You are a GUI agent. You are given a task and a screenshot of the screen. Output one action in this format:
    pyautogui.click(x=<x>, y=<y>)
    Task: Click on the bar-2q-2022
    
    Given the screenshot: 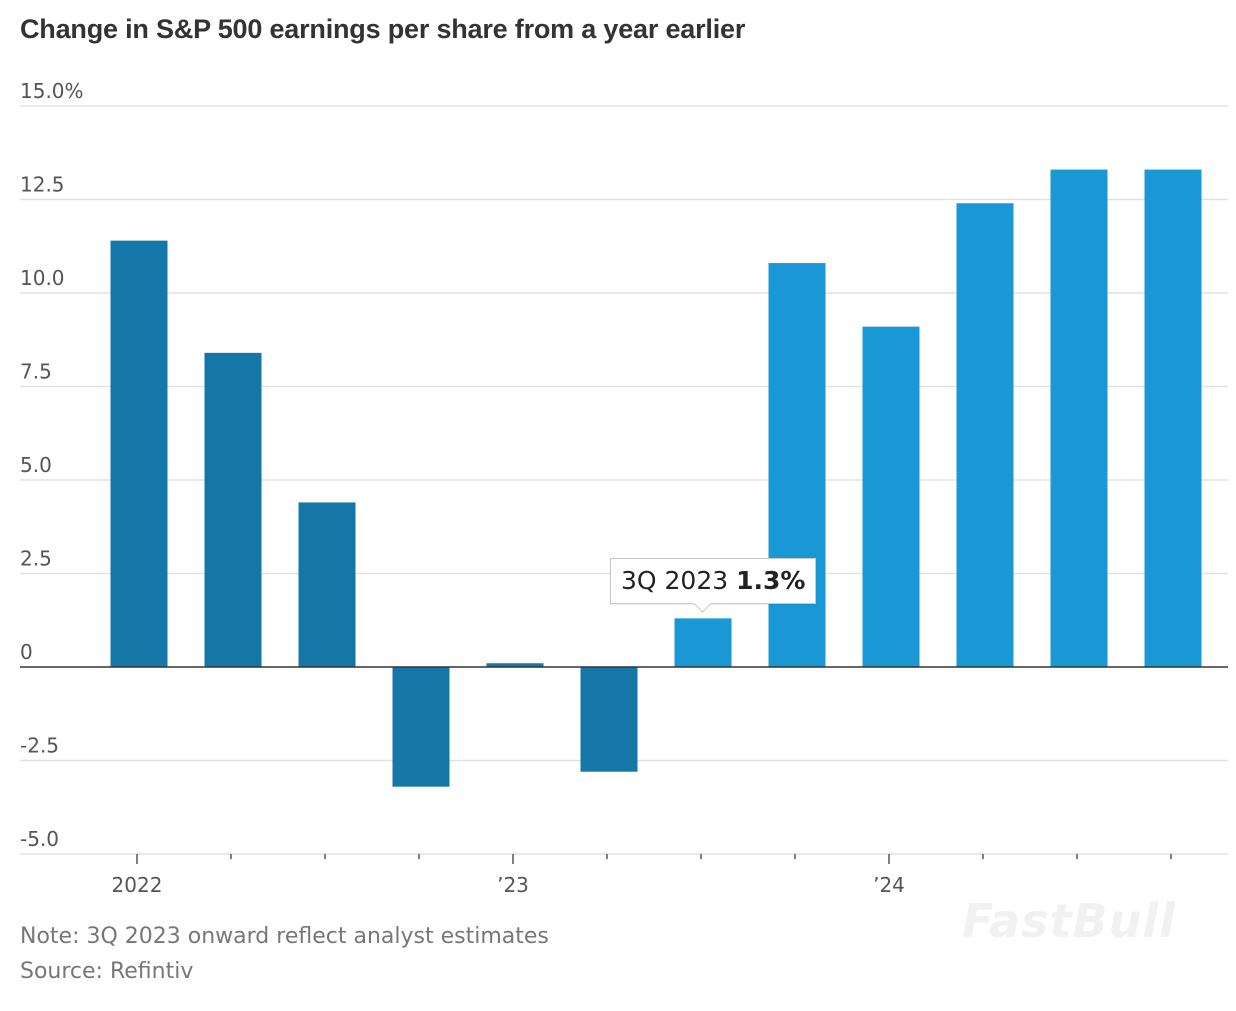 What is the action you would take?
    pyautogui.click(x=233, y=509)
    